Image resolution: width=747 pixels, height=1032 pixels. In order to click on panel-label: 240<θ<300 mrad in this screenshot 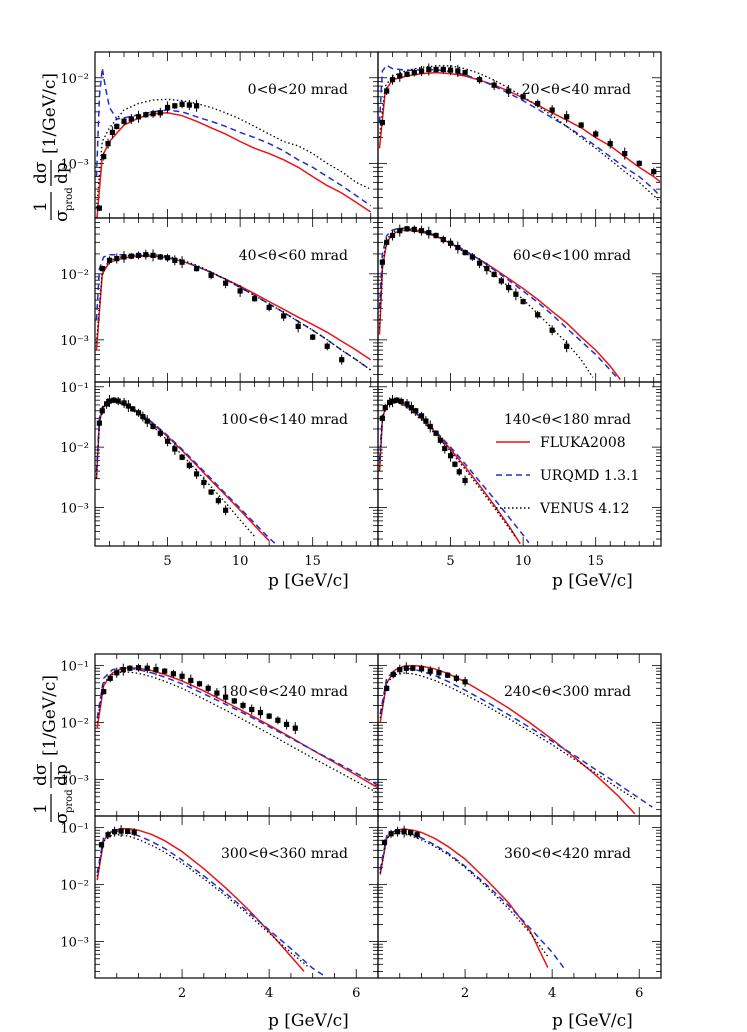, I will do `click(567, 692)`.